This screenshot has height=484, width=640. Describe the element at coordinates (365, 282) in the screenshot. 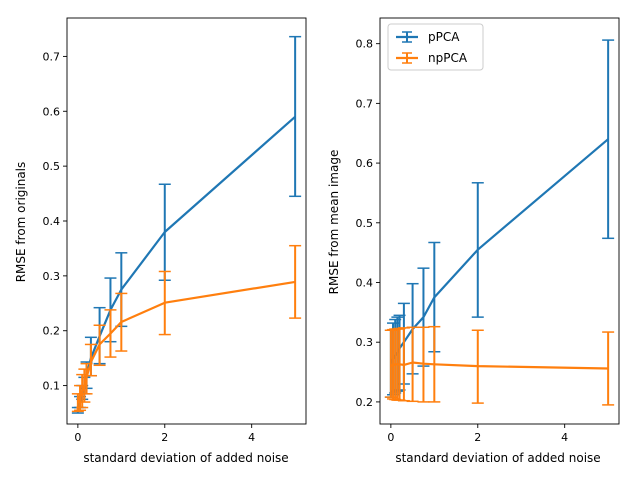

I see `right-y-tick-label: 0.4` at that location.